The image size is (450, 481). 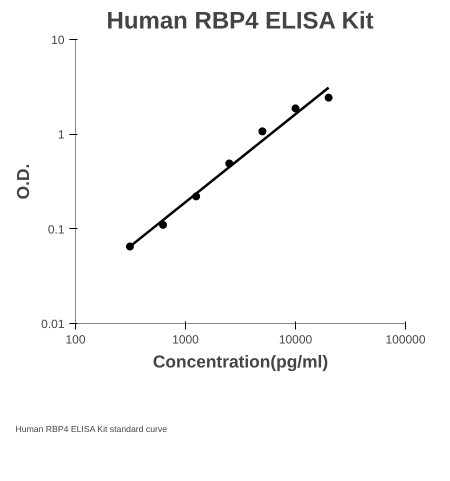 What do you see at coordinates (58, 40) in the screenshot?
I see `y-tick-label: 10` at bounding box center [58, 40].